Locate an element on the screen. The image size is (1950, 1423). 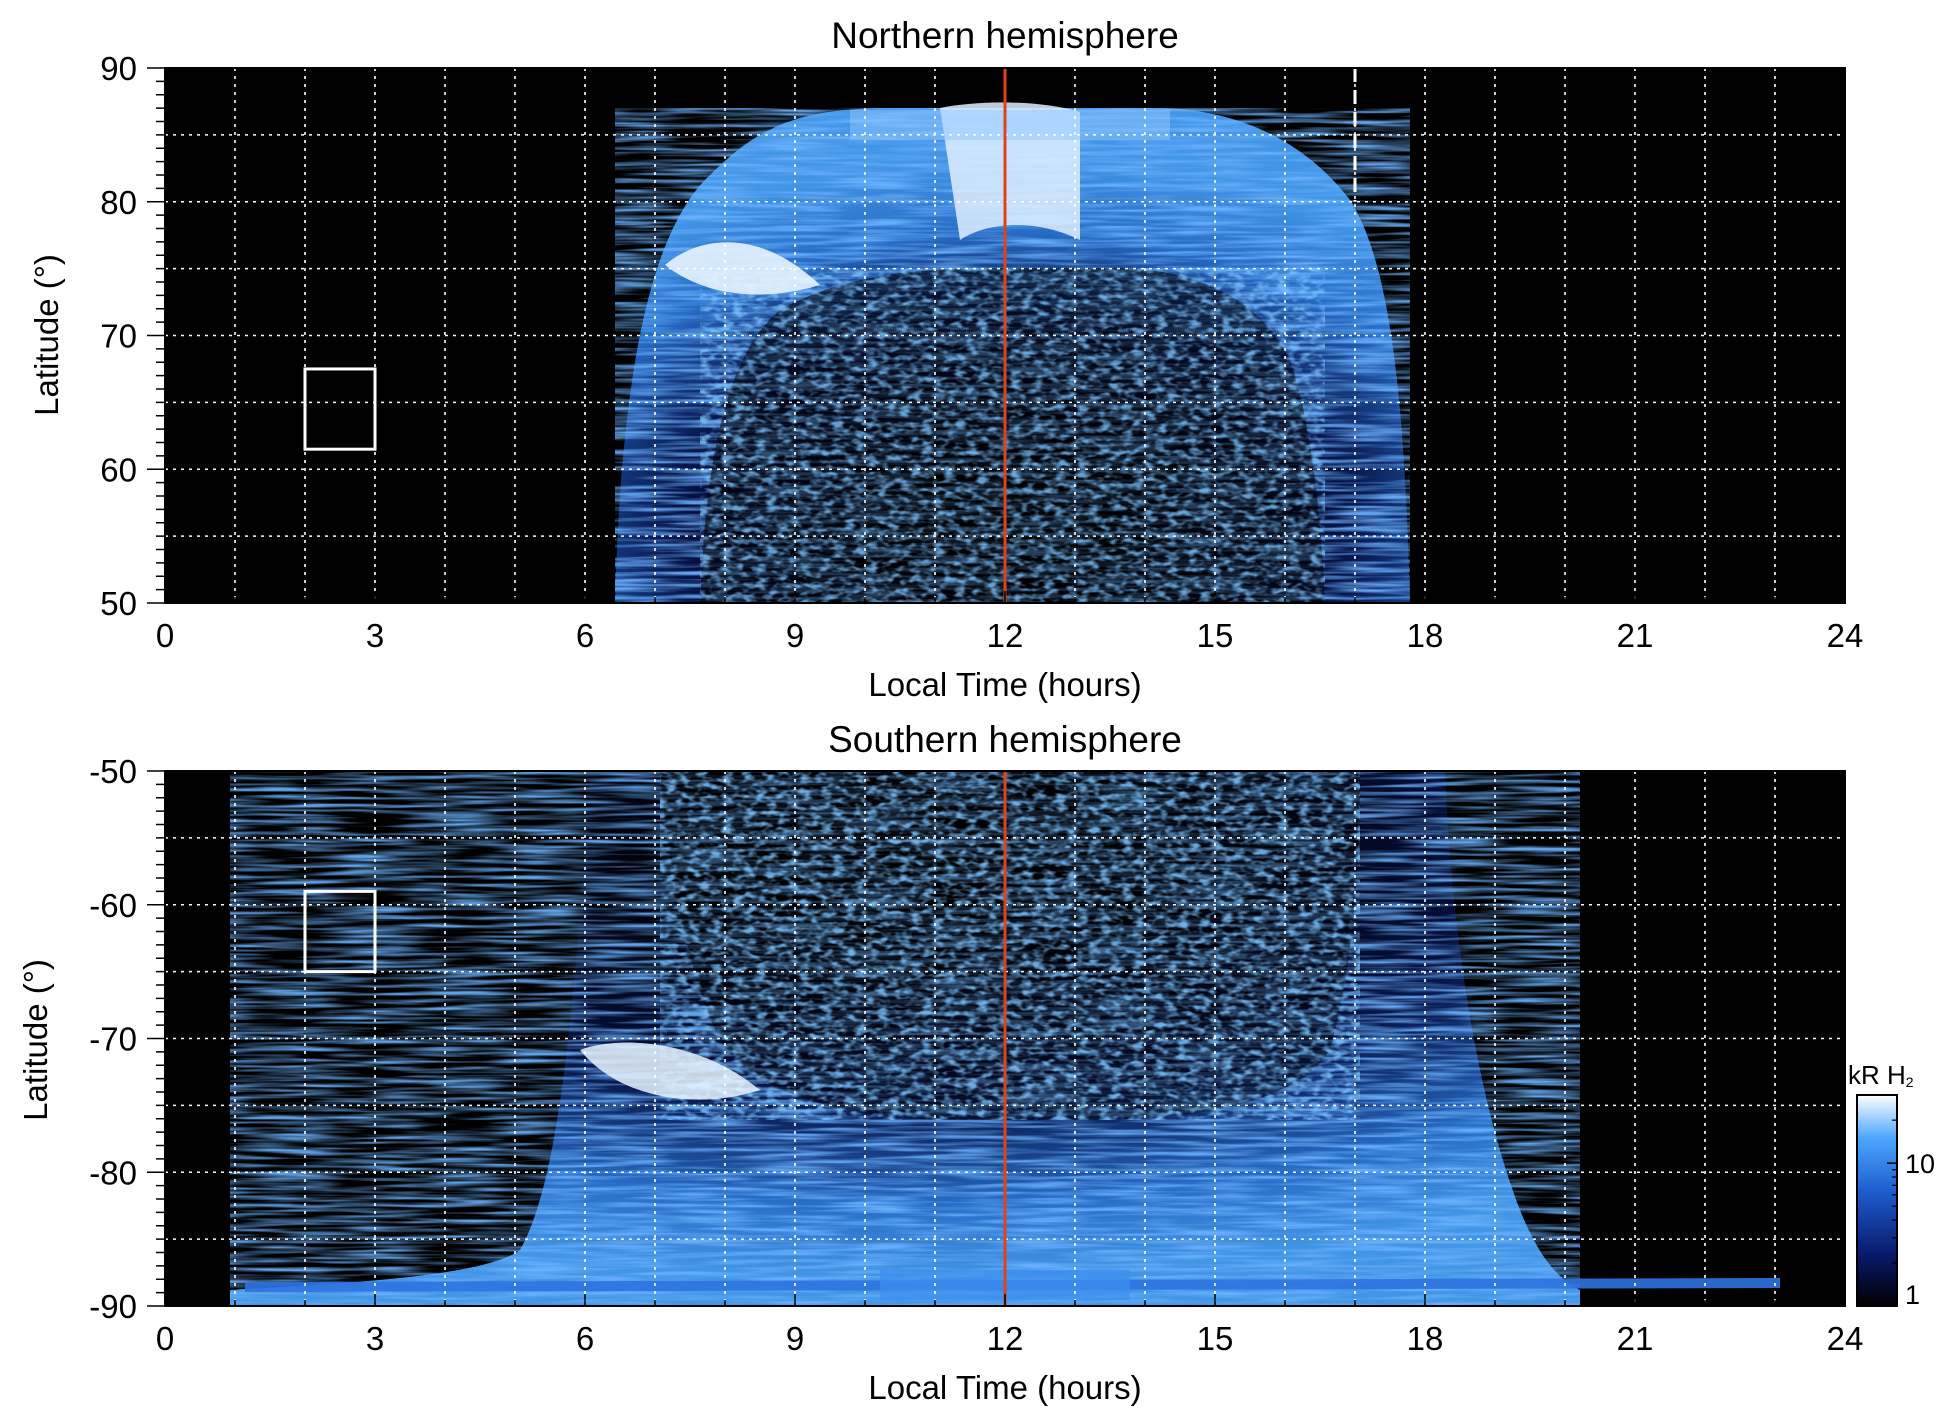
colorbar-tick-label: 1 is located at coordinates (1912, 1295).